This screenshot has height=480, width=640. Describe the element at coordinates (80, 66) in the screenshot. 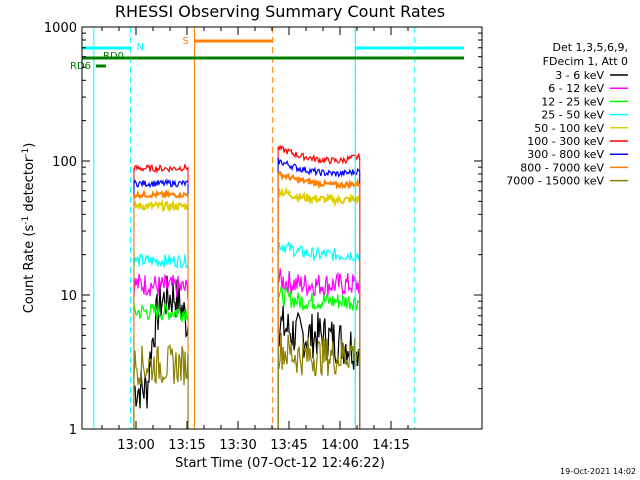

I see `flag-label-rd6: RD6` at that location.